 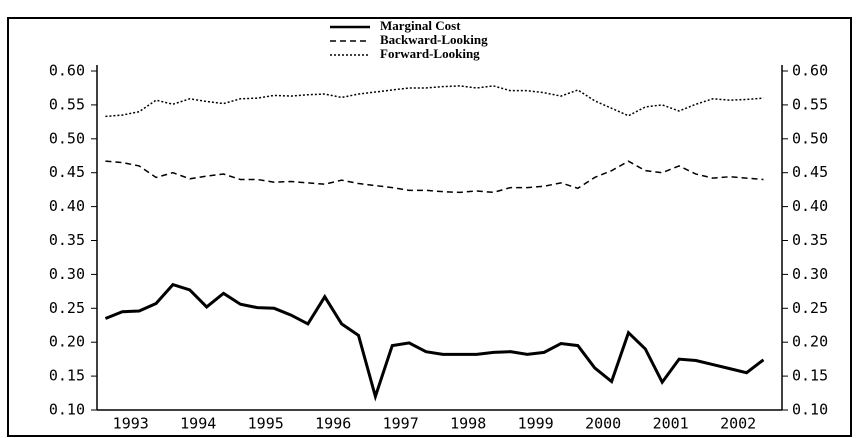 What do you see at coordinates (738, 424) in the screenshot?
I see `x-tick-label: 2002` at bounding box center [738, 424].